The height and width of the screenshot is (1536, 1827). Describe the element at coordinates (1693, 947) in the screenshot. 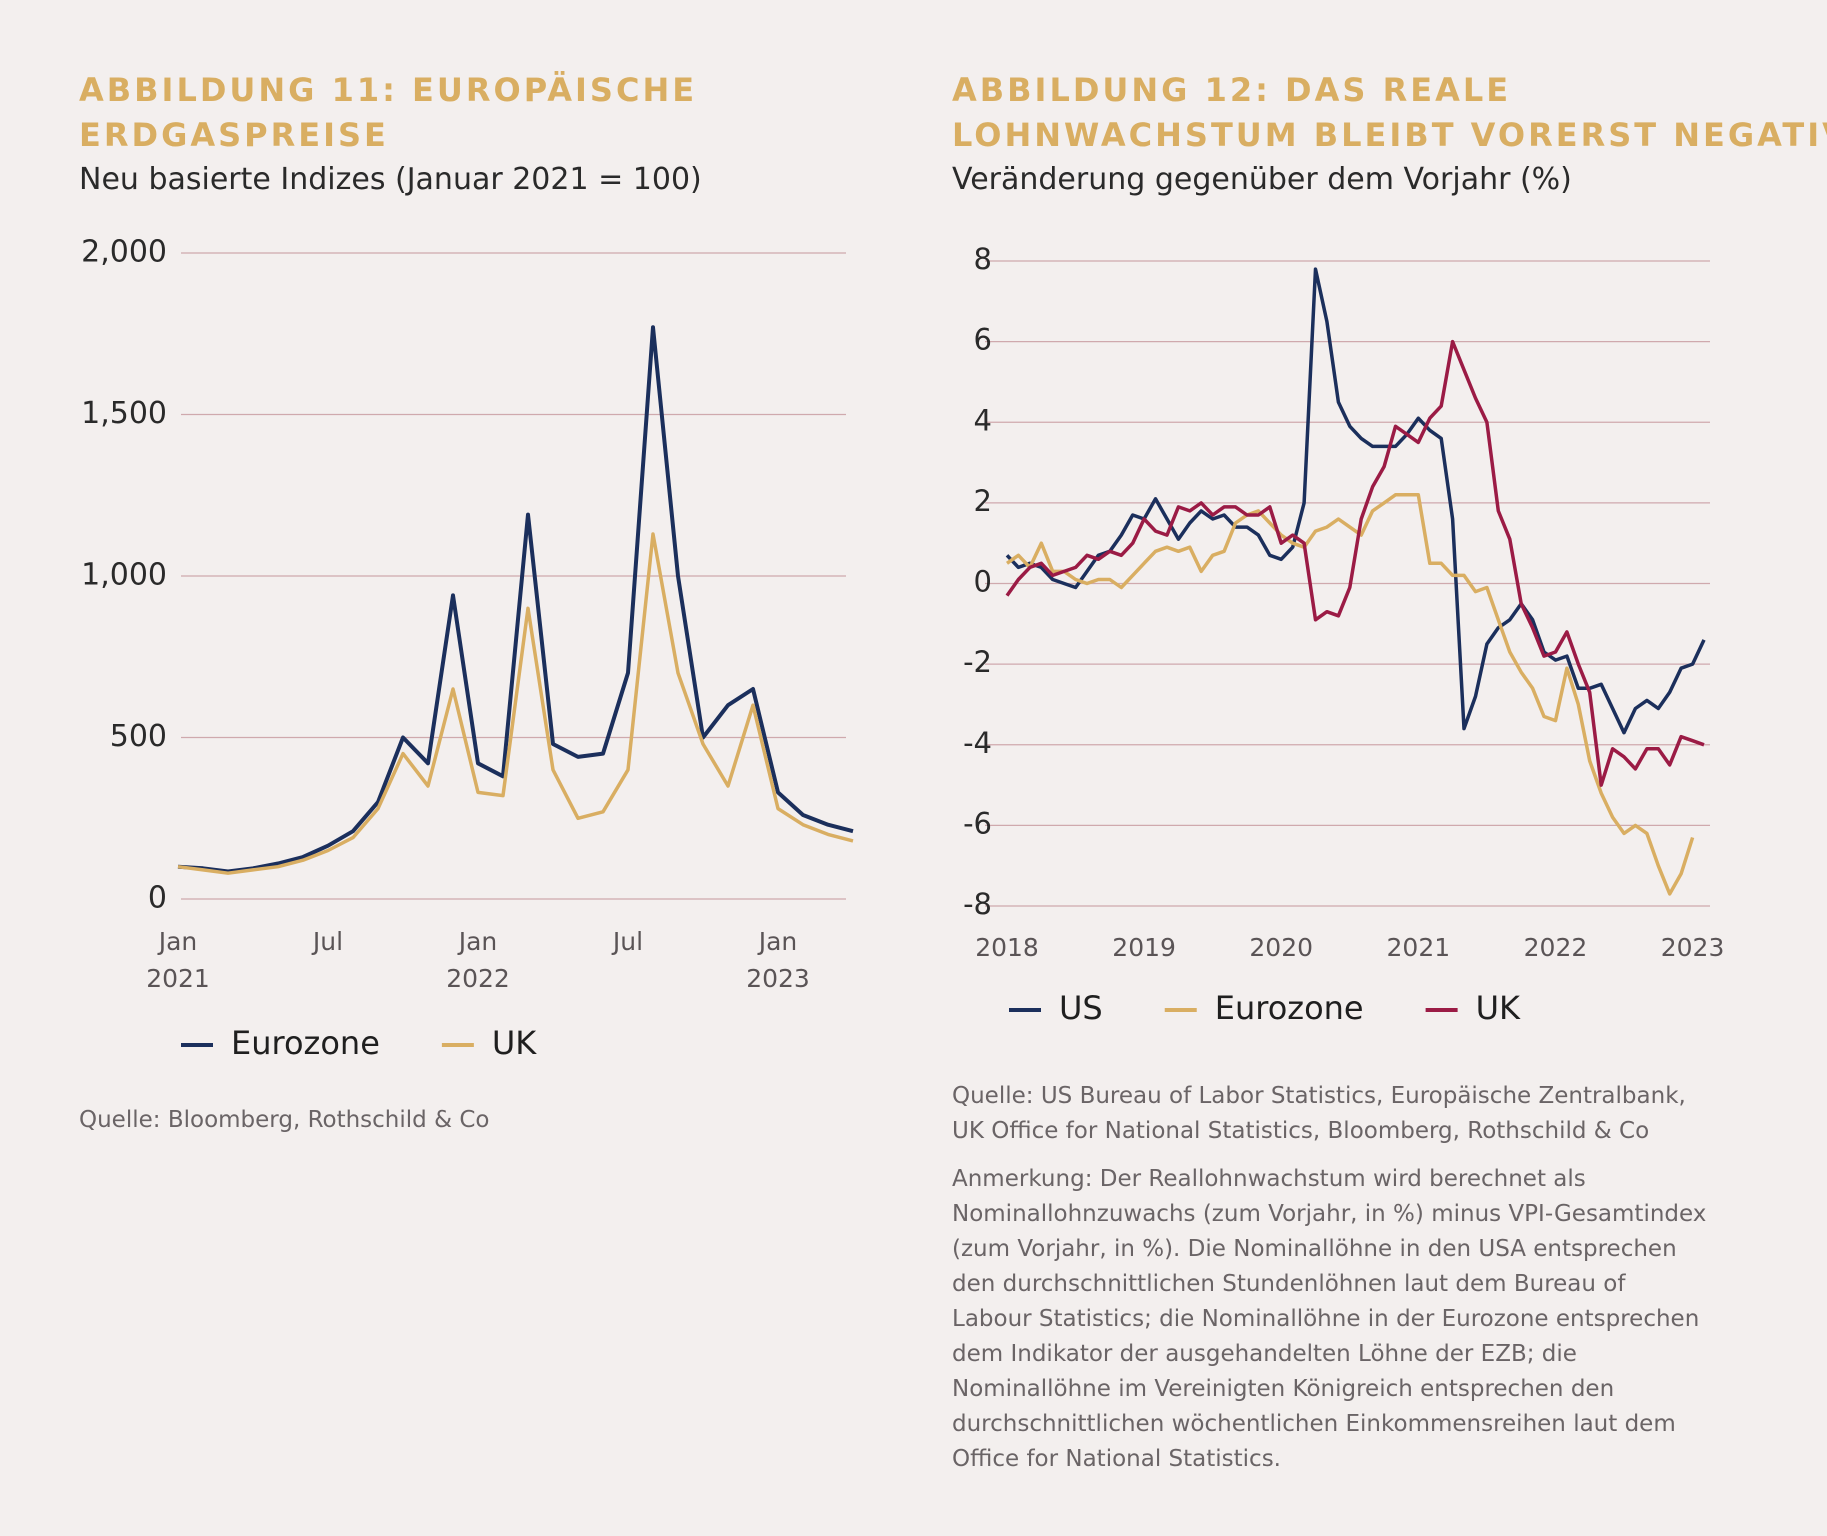

I see `x-tick-label: 2023` at that location.